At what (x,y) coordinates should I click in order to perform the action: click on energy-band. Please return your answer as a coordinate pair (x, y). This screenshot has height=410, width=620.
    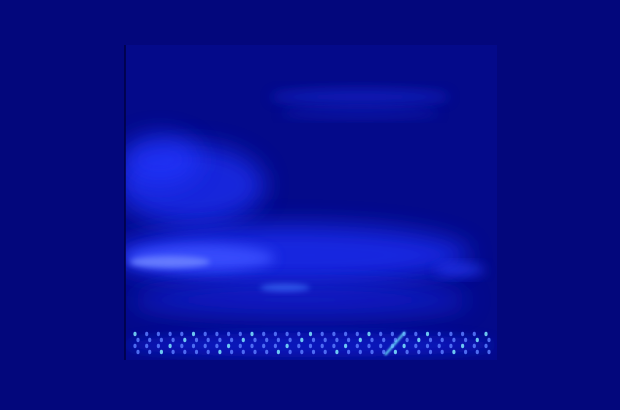
    Looking at the image, I should click on (460, 270).